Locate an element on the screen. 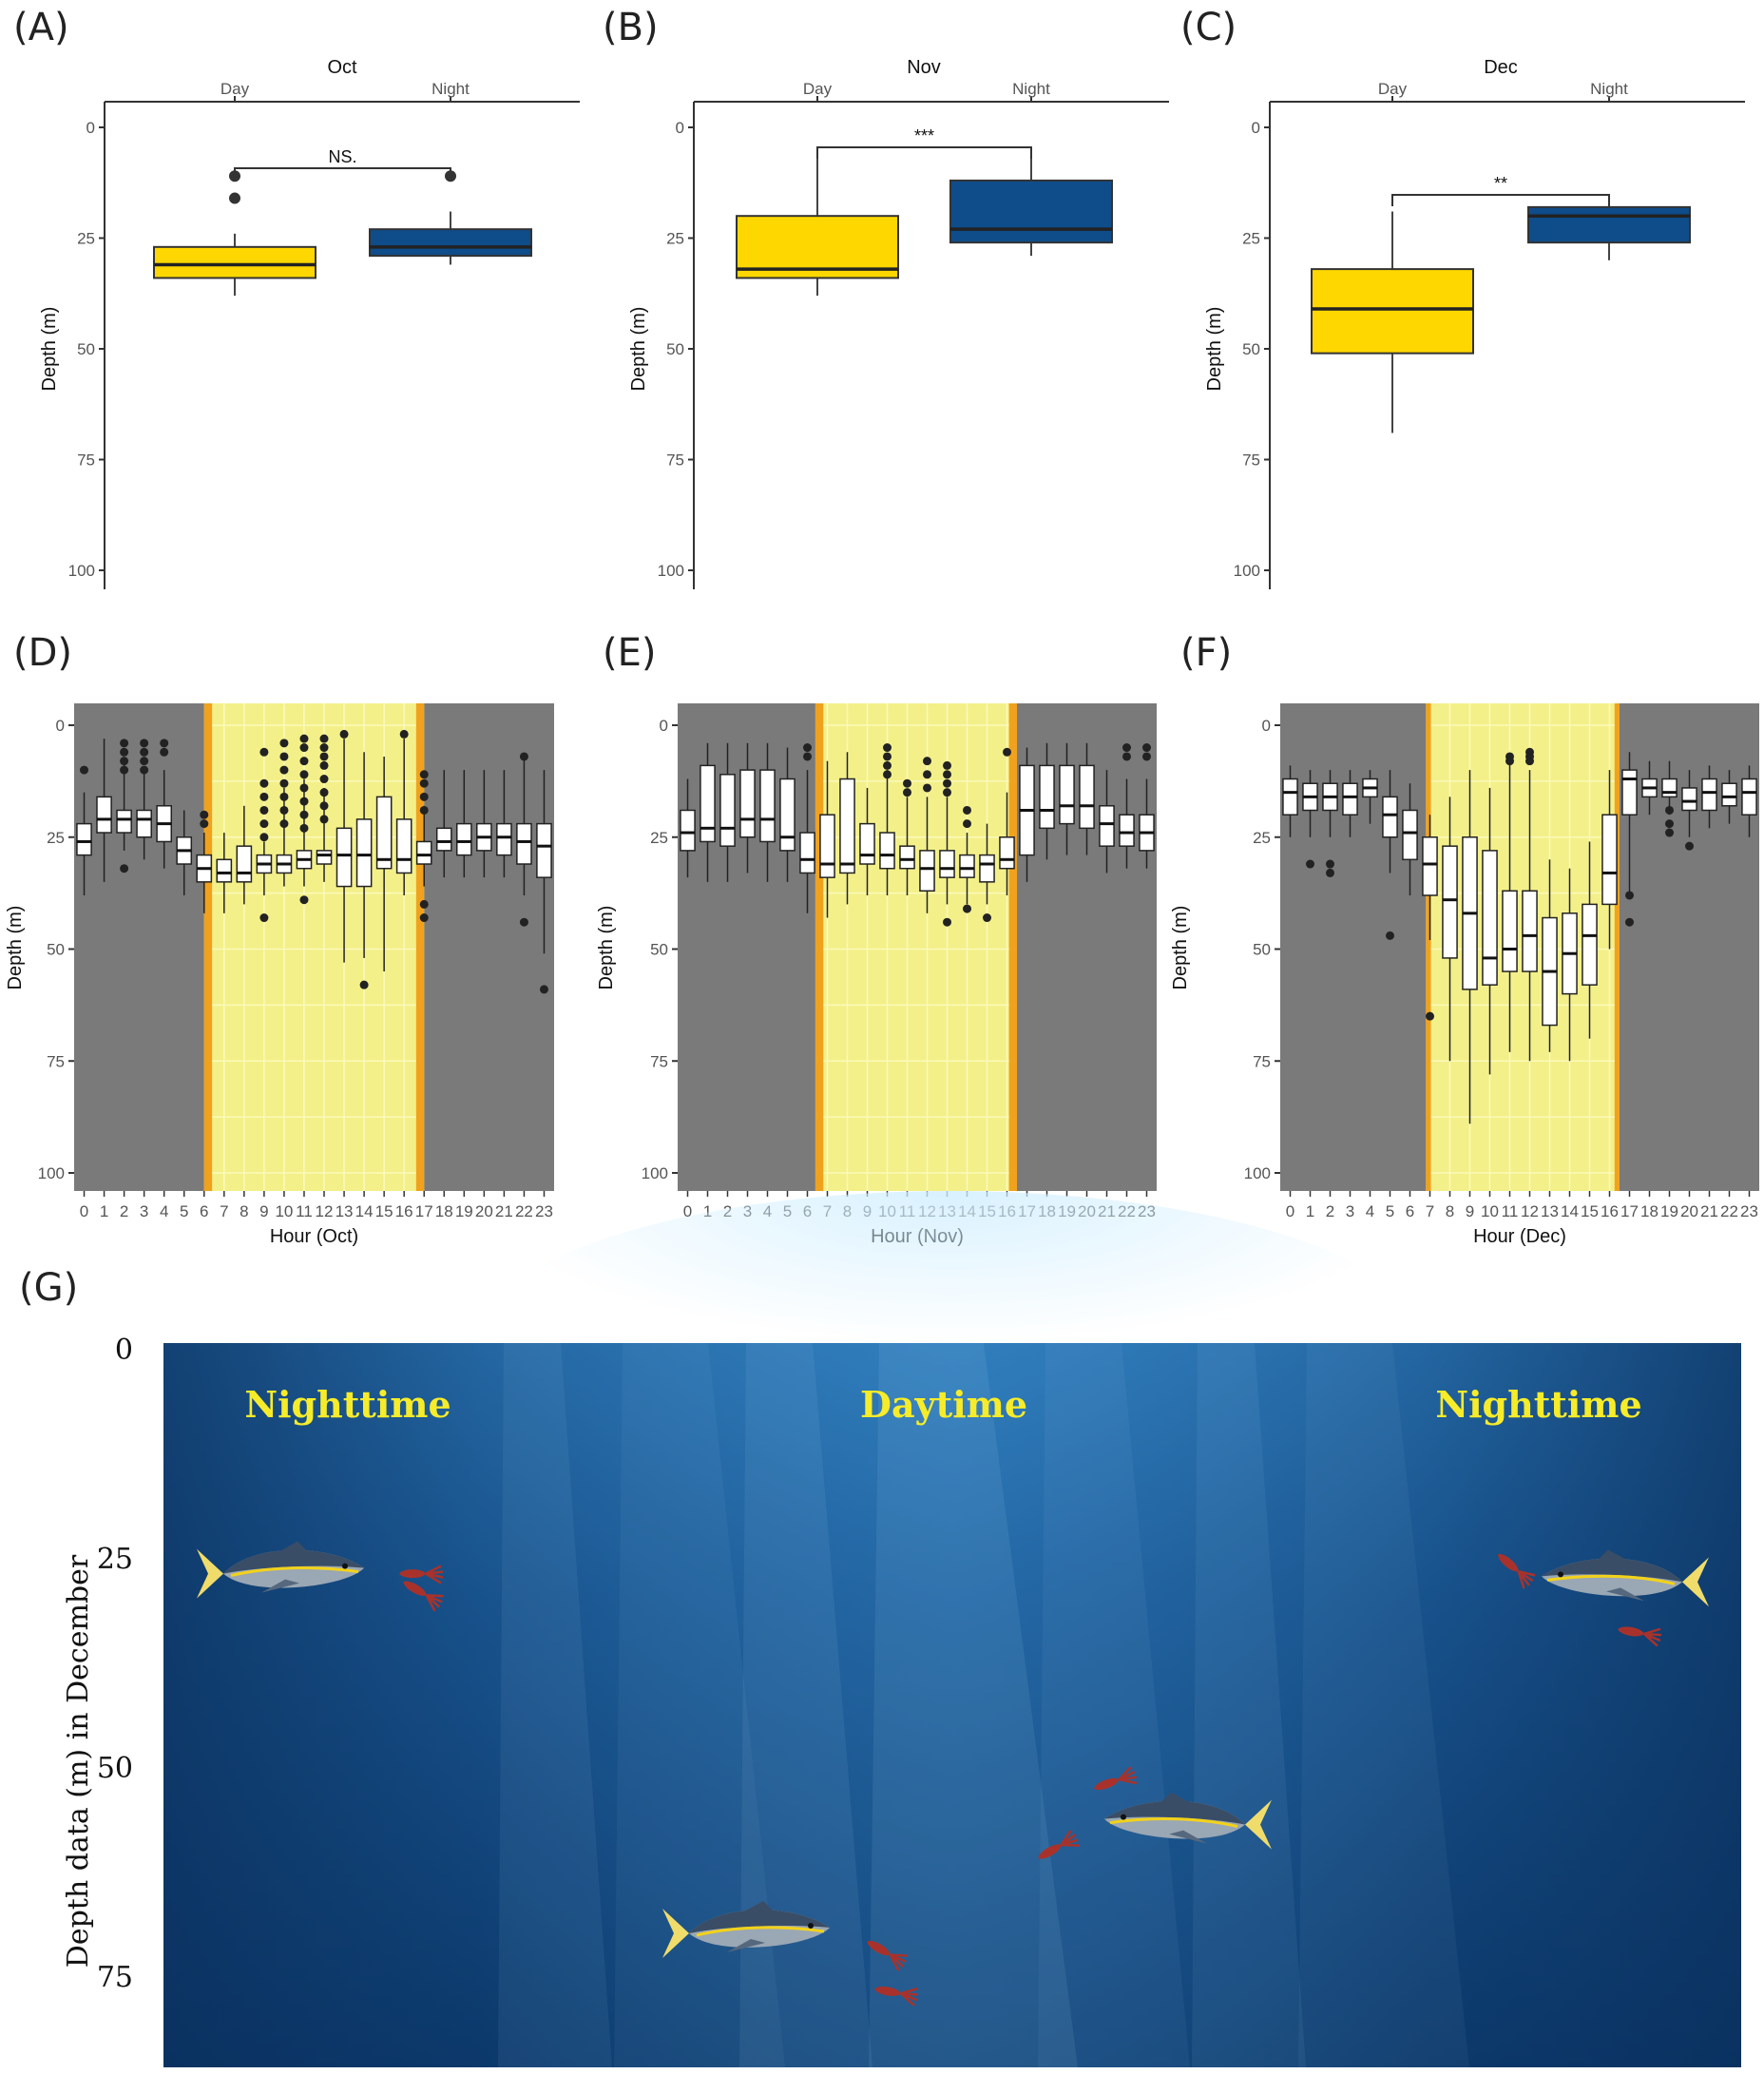 The width and height of the screenshot is (1764, 2074). x-tick-label: 0 is located at coordinates (1290, 1211).